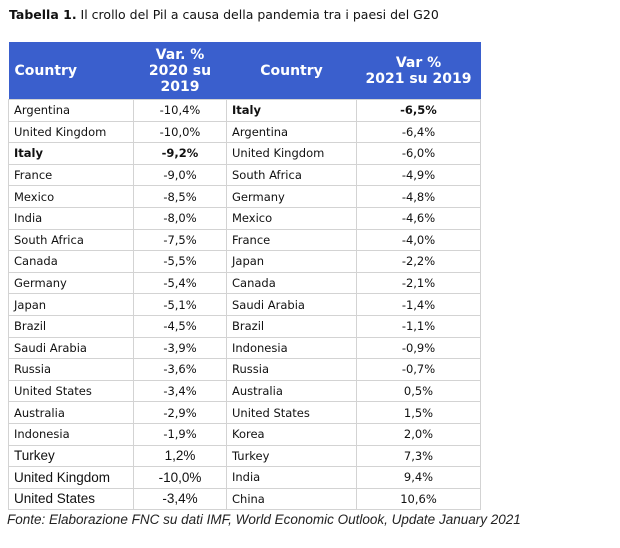 This screenshot has width=620, height=548. Describe the element at coordinates (418, 499) in the screenshot. I see `var-2021-cell: 10,6%` at that location.